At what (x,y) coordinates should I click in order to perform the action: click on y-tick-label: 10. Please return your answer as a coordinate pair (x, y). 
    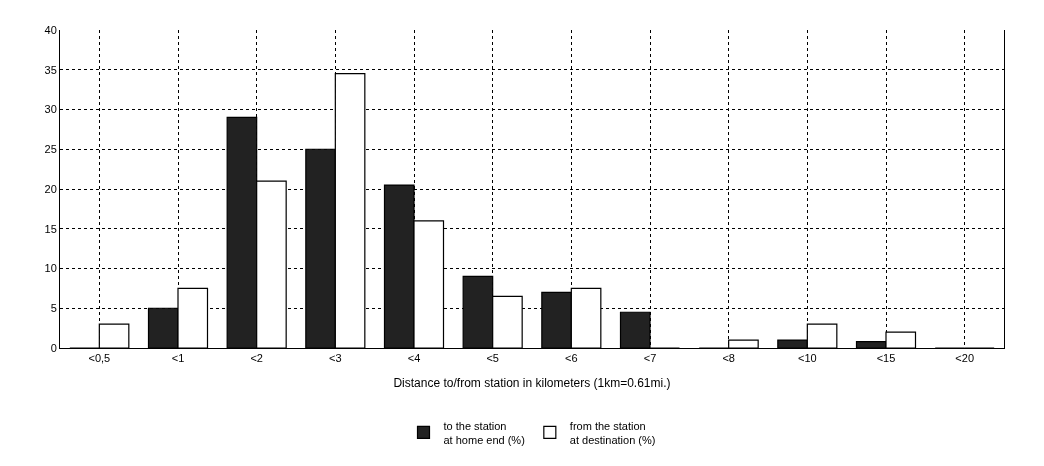
    Looking at the image, I should click on (50, 268).